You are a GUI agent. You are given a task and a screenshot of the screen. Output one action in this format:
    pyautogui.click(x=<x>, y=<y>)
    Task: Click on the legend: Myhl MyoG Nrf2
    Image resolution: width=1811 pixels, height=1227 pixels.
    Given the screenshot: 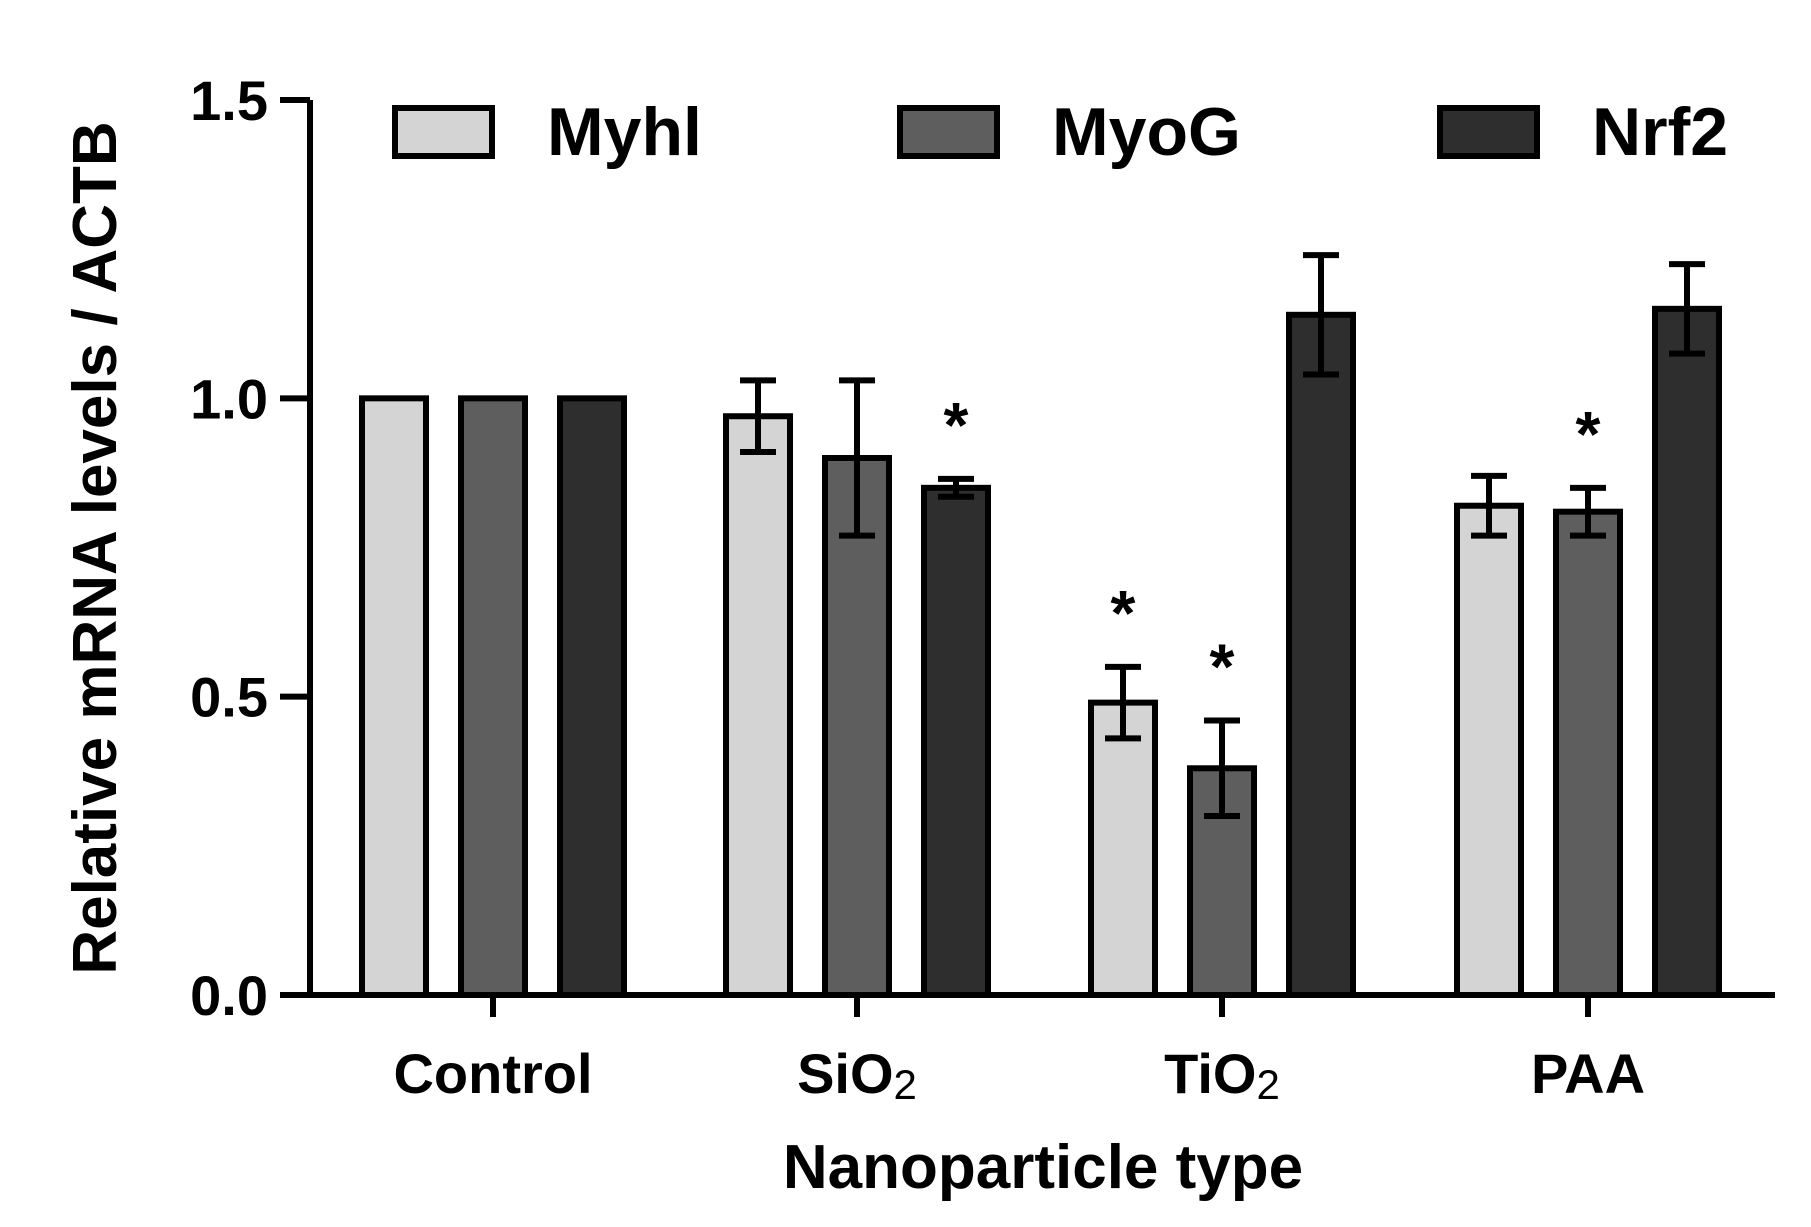 What is the action you would take?
    pyautogui.click(x=1060, y=132)
    